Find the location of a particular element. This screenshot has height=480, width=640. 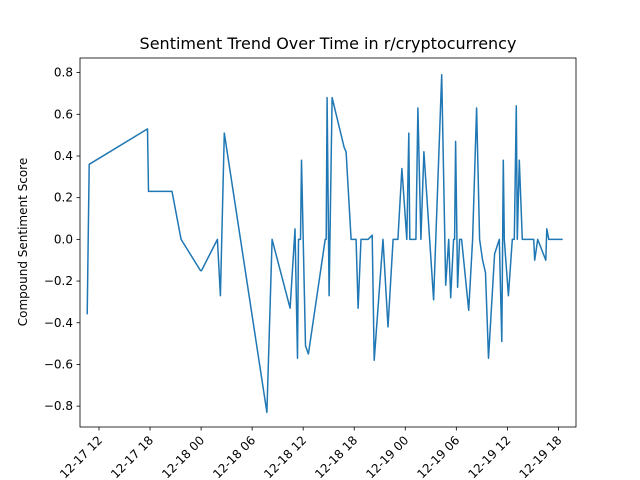

y-tick-label: −0.6 is located at coordinates (58, 364).